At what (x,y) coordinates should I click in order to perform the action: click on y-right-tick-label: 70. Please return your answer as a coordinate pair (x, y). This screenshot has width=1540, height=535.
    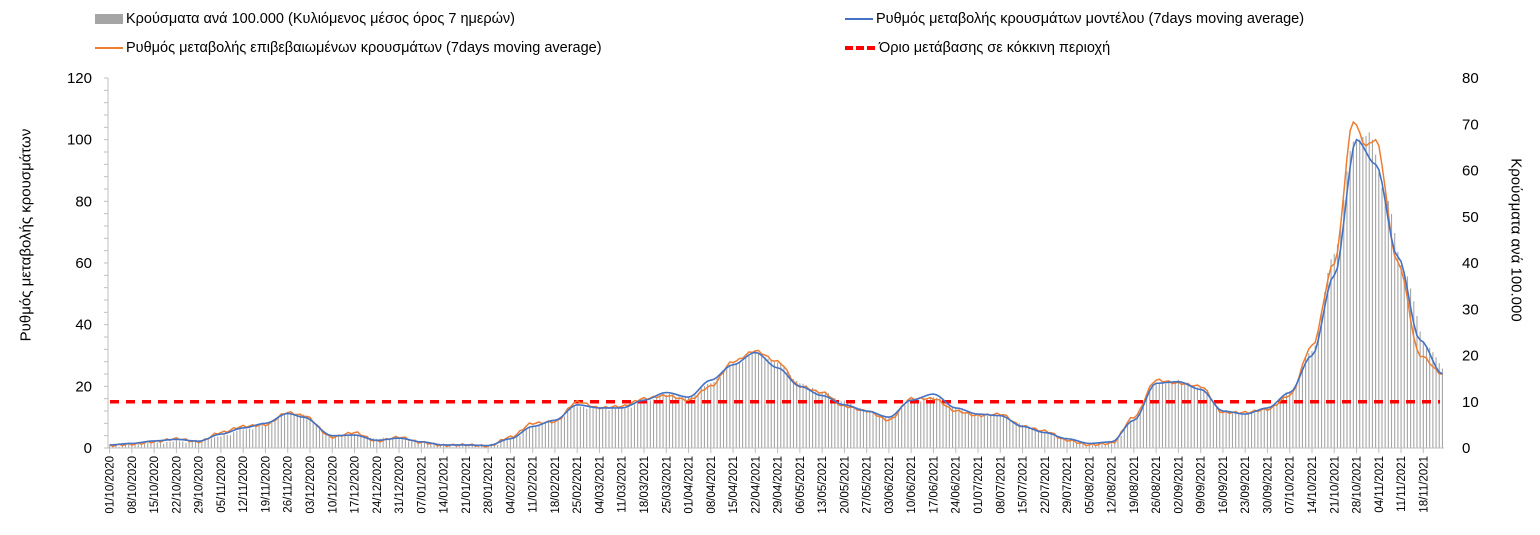
    Looking at the image, I should click on (1470, 124).